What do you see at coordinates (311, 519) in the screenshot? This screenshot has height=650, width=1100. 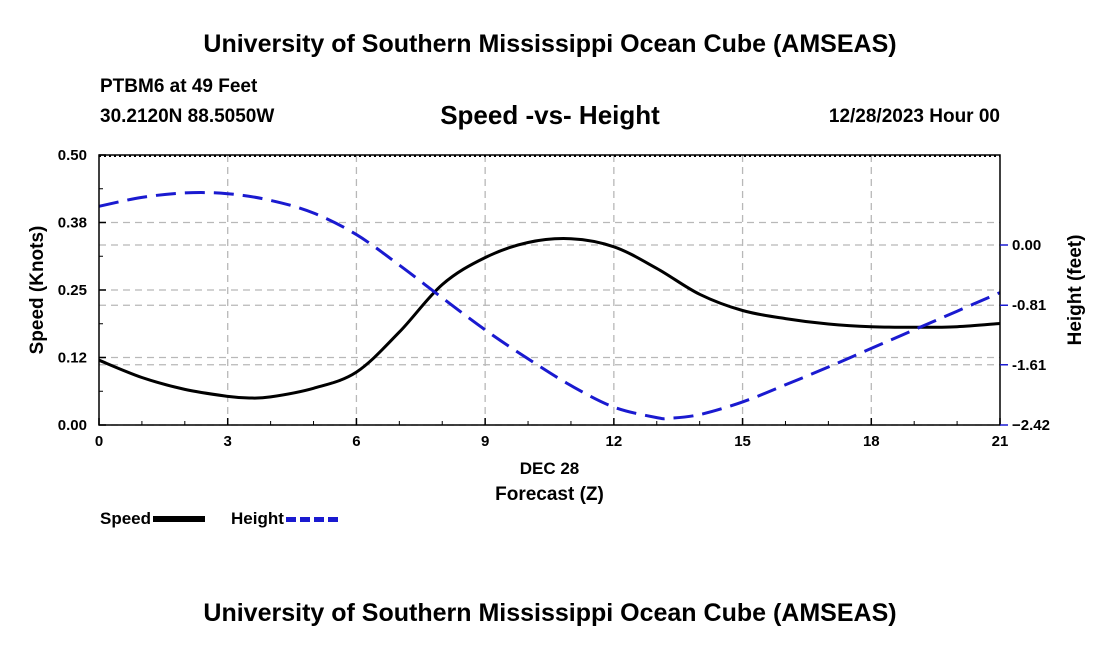 I see `legend-height-swatch` at bounding box center [311, 519].